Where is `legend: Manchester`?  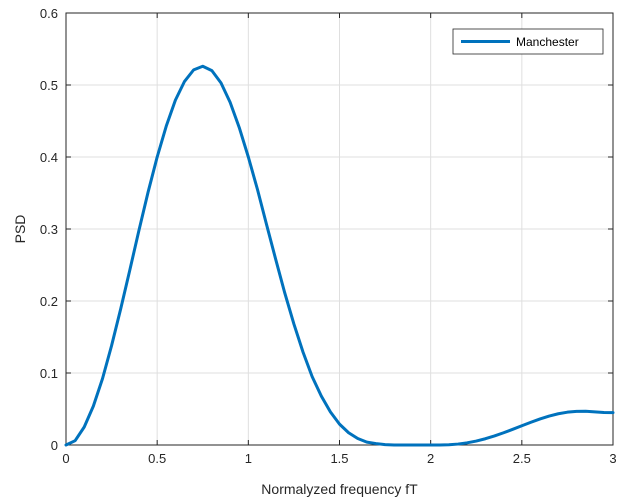
legend: Manchester is located at coordinates (528, 41).